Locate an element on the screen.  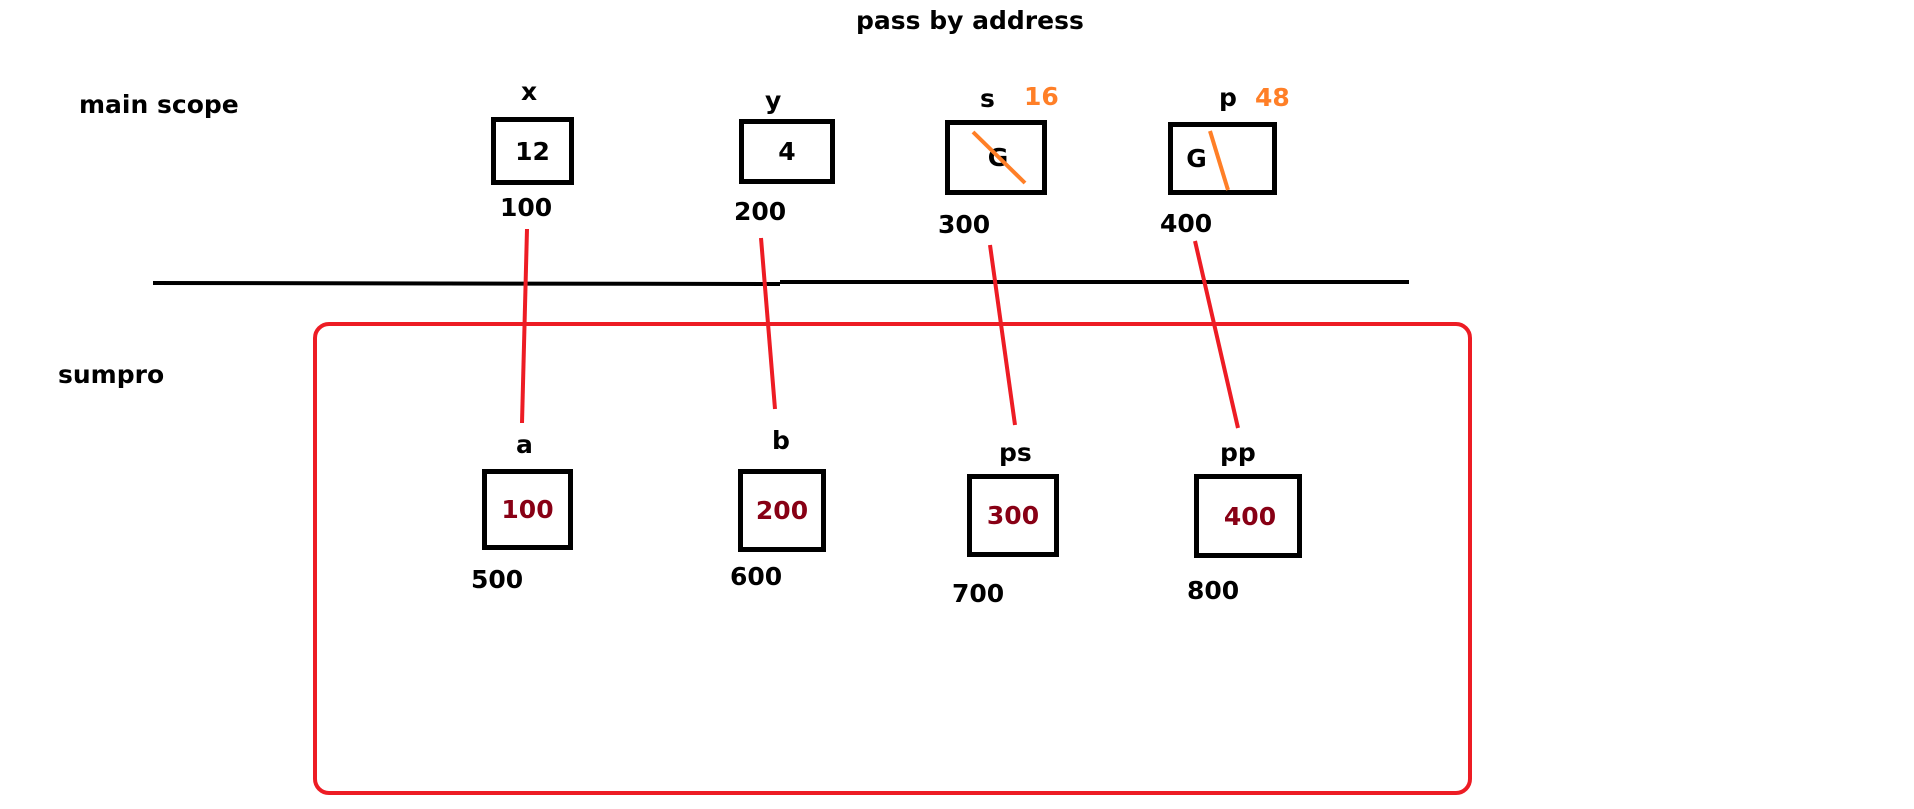
var-pp-value: 400 is located at coordinates (1250, 516).